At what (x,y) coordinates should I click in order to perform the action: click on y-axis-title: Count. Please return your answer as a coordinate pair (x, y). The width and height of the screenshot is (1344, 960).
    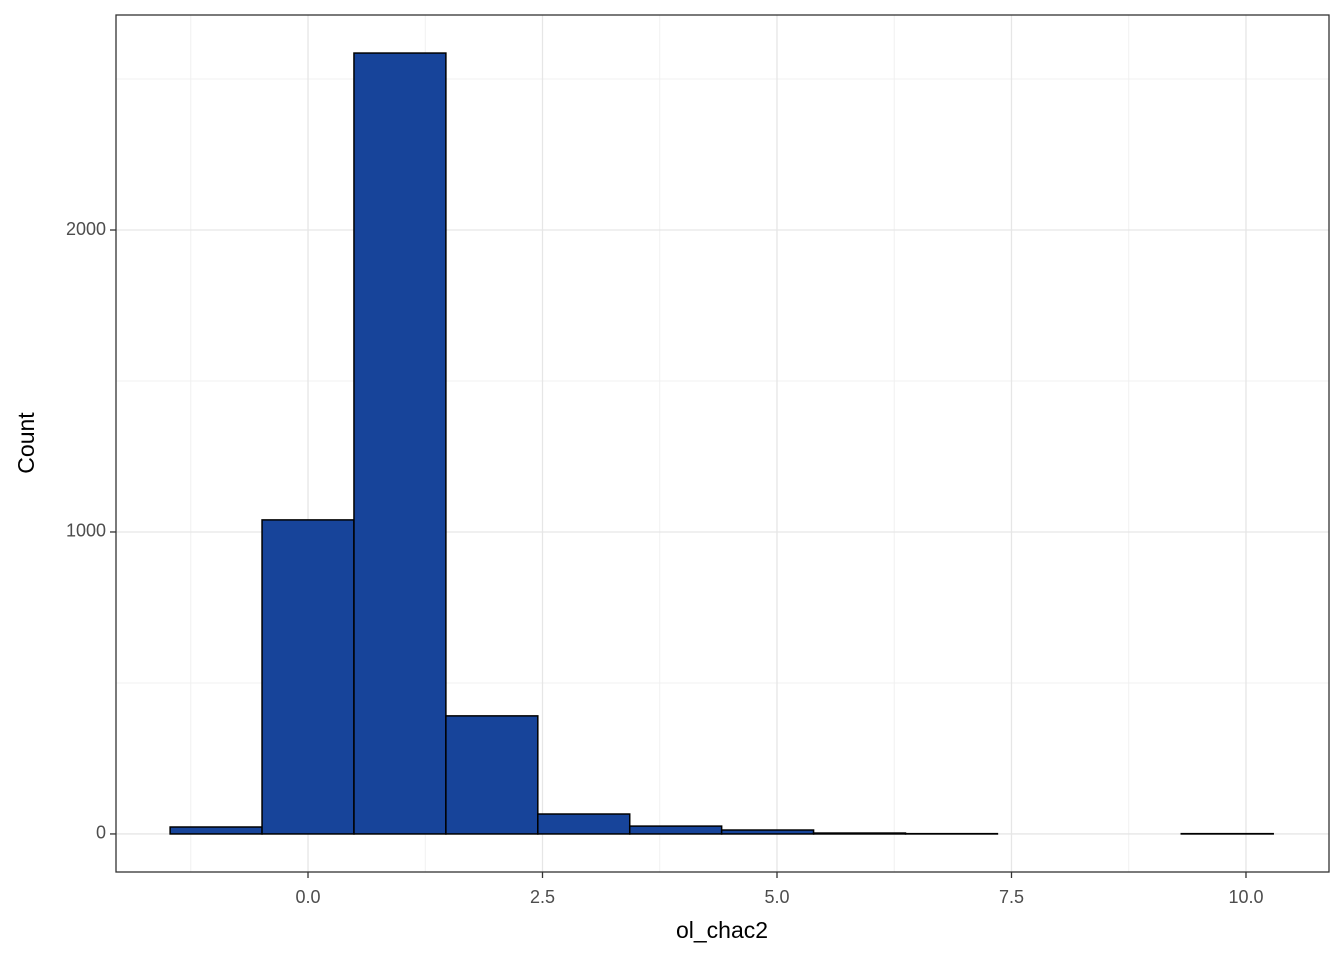
    Looking at the image, I should click on (26, 443).